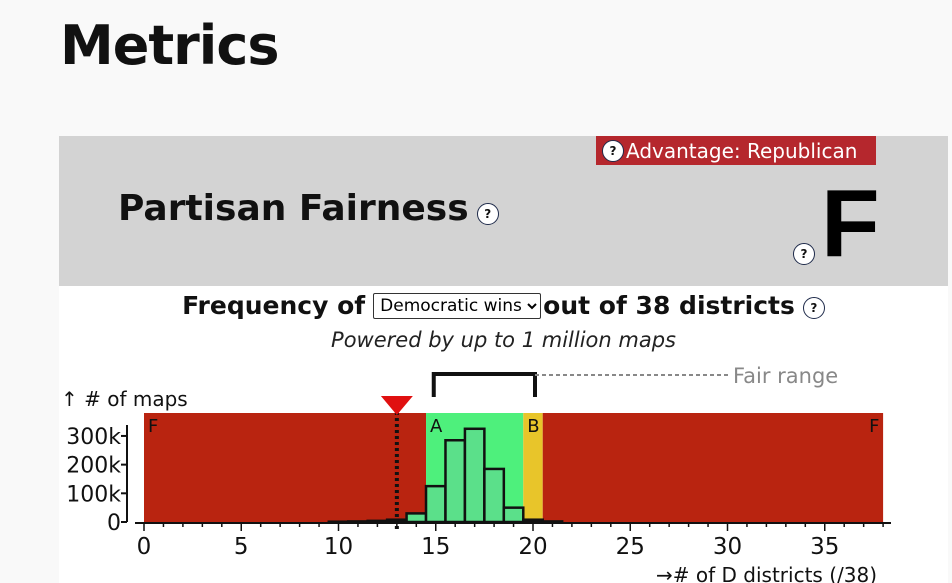  I want to click on x-tick-label: 25, so click(630, 547).